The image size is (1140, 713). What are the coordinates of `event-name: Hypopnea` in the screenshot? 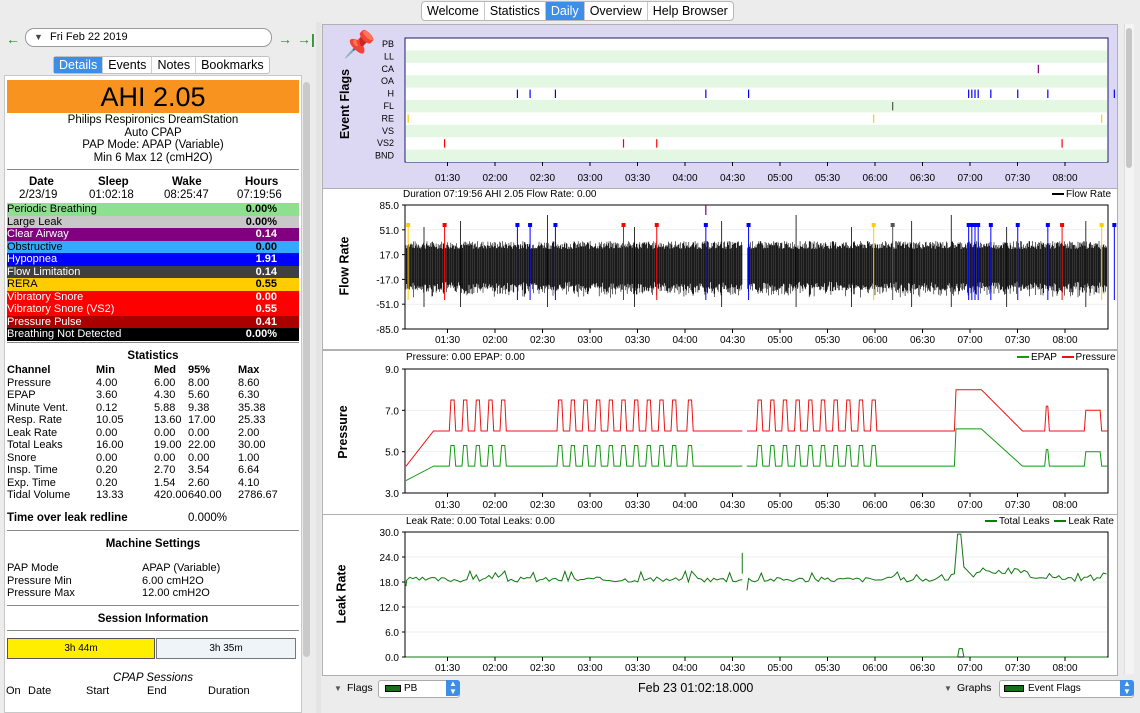 It's located at (32, 259).